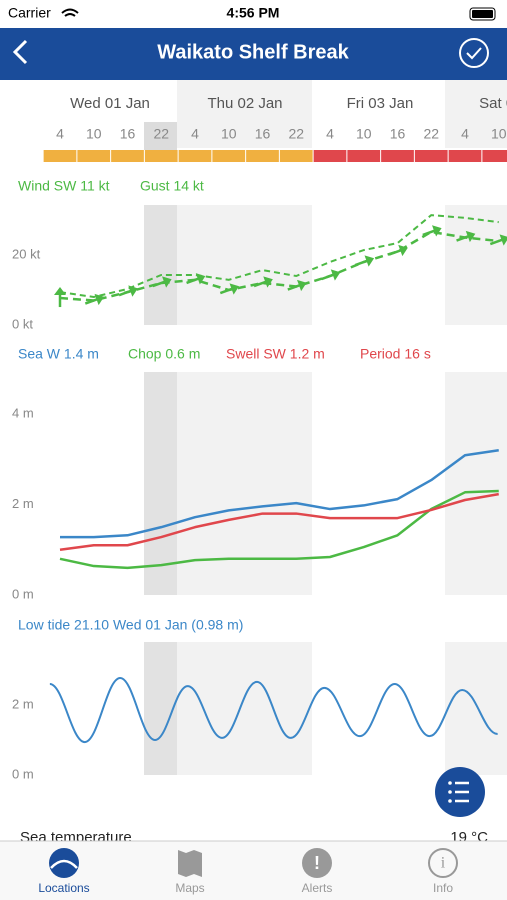 This screenshot has height=900, width=507. What do you see at coordinates (380, 103) in the screenshot?
I see `day-label: Fri 03 Jan` at bounding box center [380, 103].